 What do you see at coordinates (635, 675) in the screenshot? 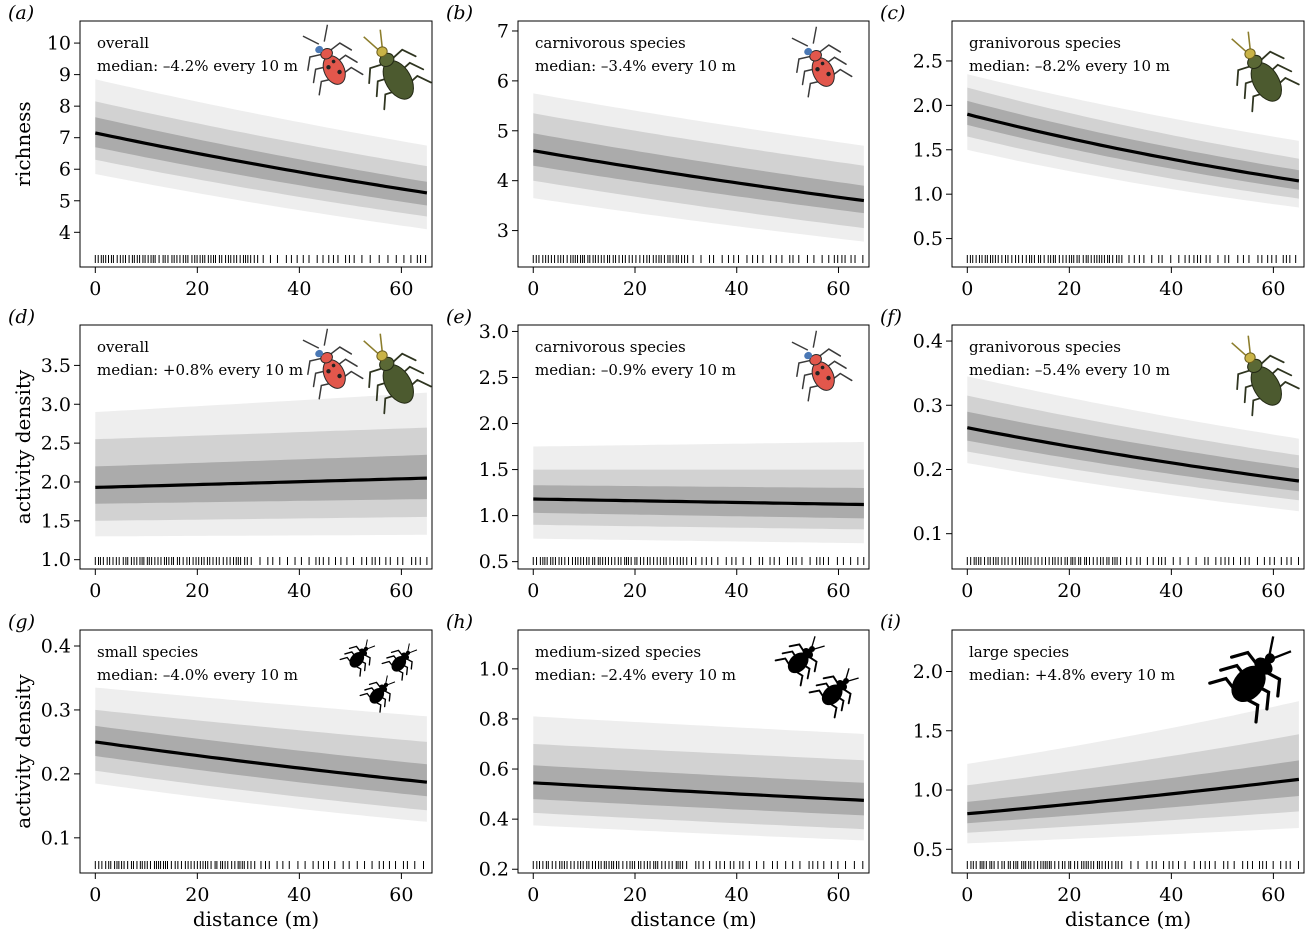
I see `median-annotation: median: –2.4% every 10 m` at bounding box center [635, 675].